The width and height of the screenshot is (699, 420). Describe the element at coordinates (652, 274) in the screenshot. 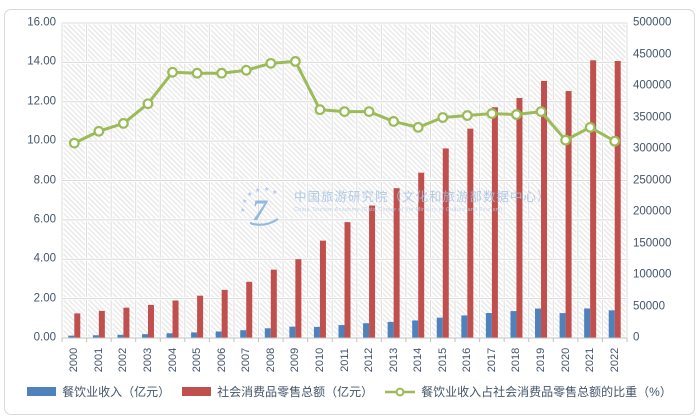

I see `right-axis-tick: 100000` at that location.